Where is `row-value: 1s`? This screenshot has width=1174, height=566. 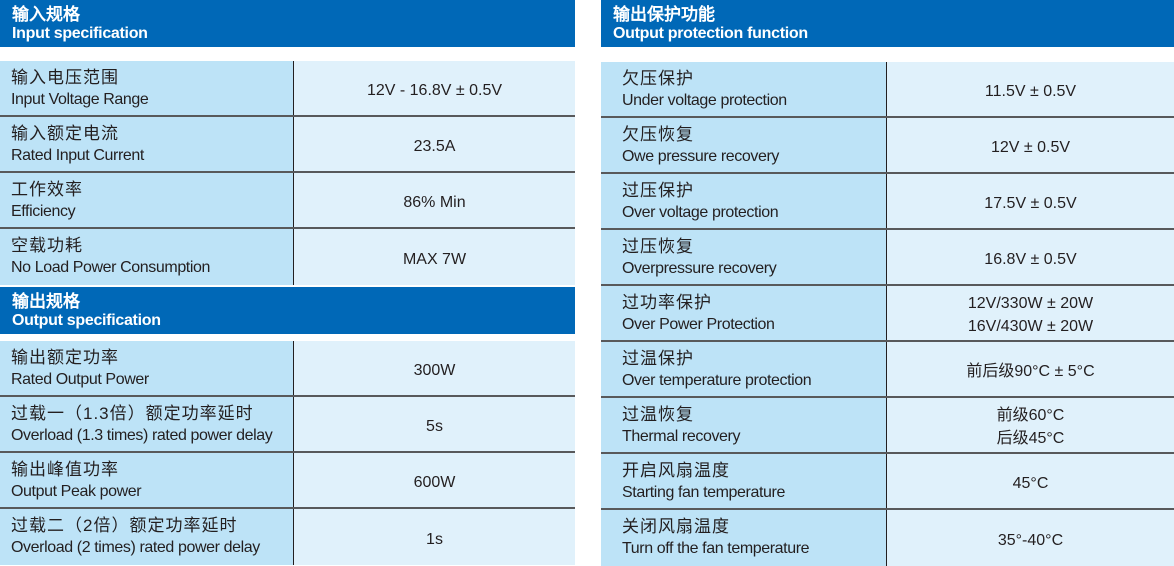
row-value: 1s is located at coordinates (434, 537).